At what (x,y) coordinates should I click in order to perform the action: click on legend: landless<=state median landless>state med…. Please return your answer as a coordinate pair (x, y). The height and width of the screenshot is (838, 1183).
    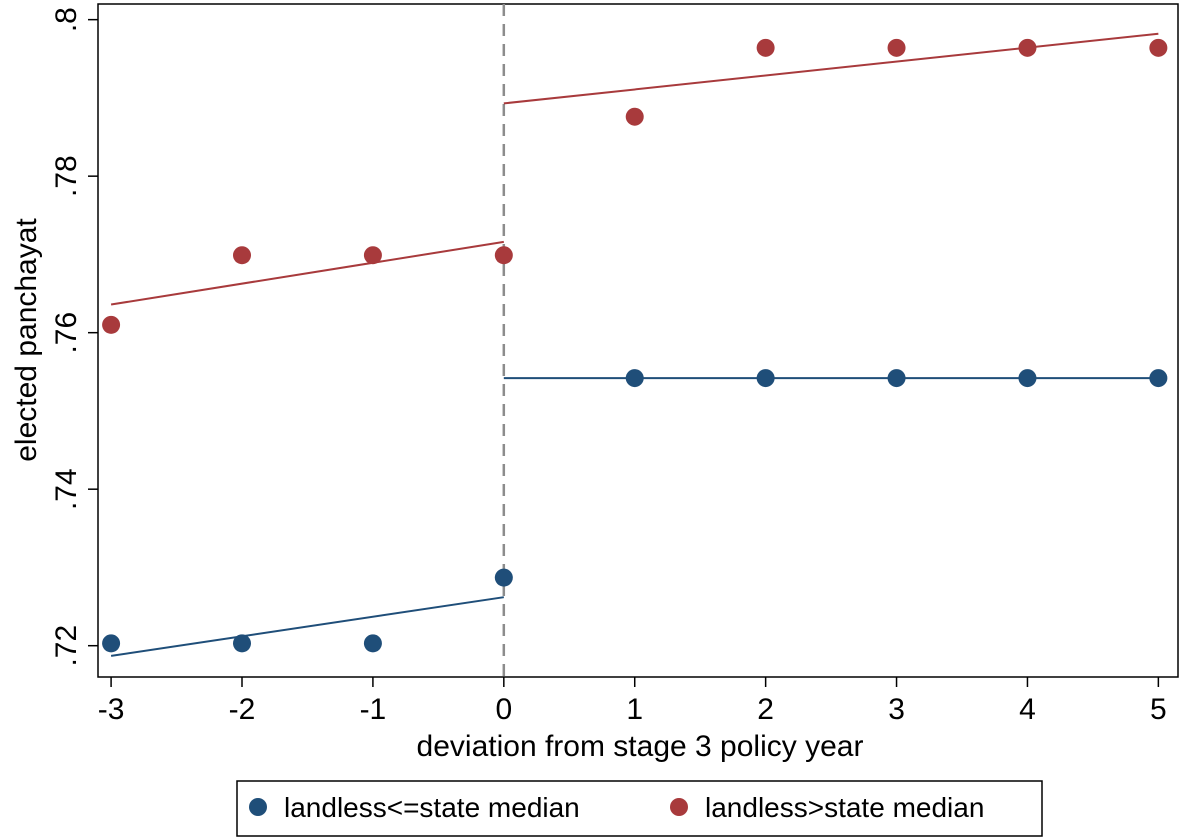
    Looking at the image, I should click on (639, 808).